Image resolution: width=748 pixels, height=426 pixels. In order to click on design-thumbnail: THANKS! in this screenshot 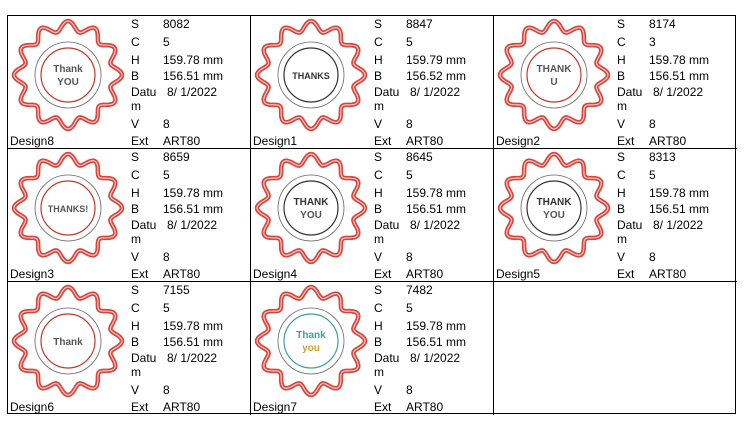, I will do `click(68, 208)`.